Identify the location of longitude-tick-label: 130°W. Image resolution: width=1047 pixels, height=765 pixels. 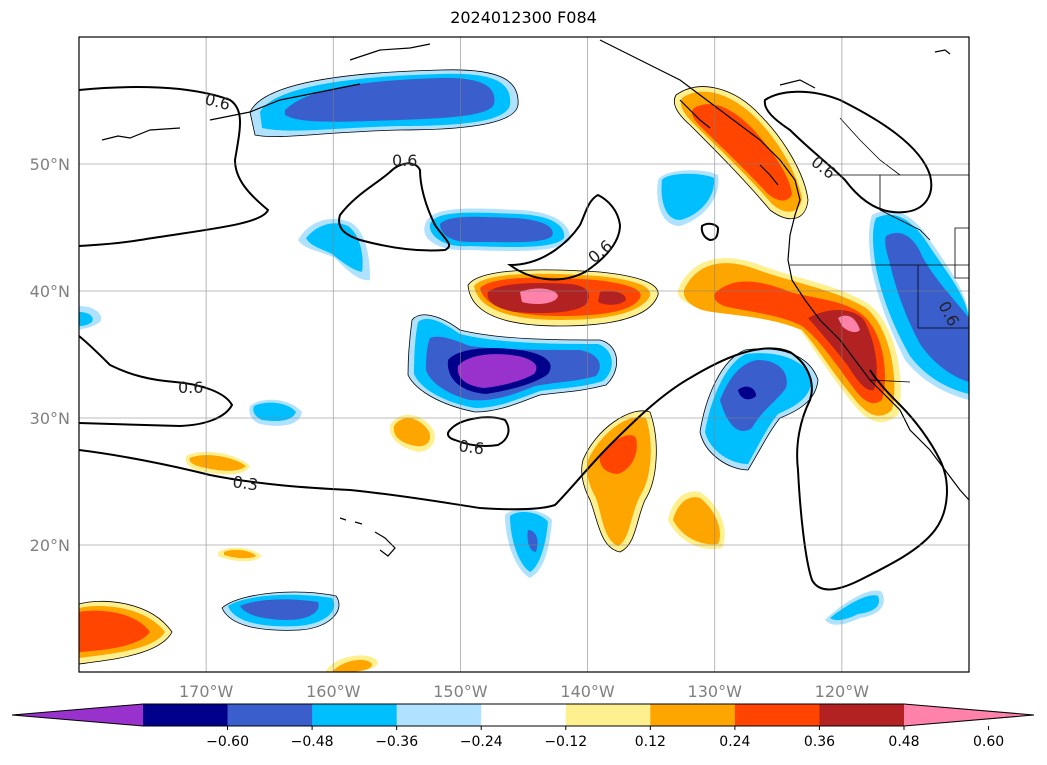
(715, 691).